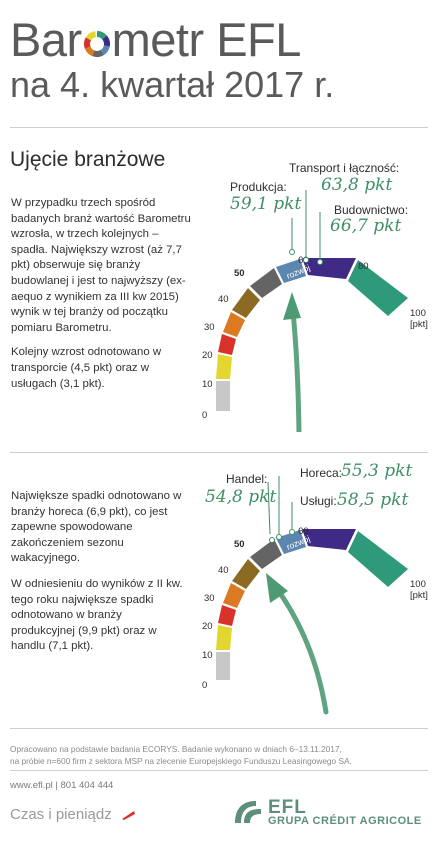 The height and width of the screenshot is (843, 440). What do you see at coordinates (266, 204) in the screenshot?
I see `value-produkcja: 59,1 pkt` at bounding box center [266, 204].